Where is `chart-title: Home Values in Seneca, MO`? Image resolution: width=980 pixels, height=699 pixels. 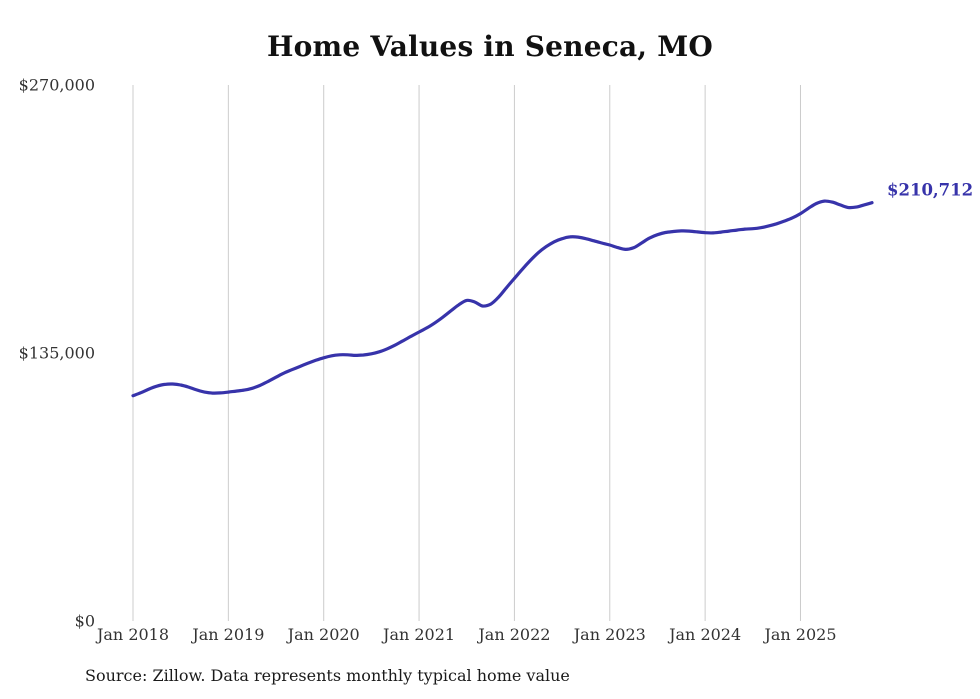
chart-title: Home Values in Seneca, MO is located at coordinates (490, 46).